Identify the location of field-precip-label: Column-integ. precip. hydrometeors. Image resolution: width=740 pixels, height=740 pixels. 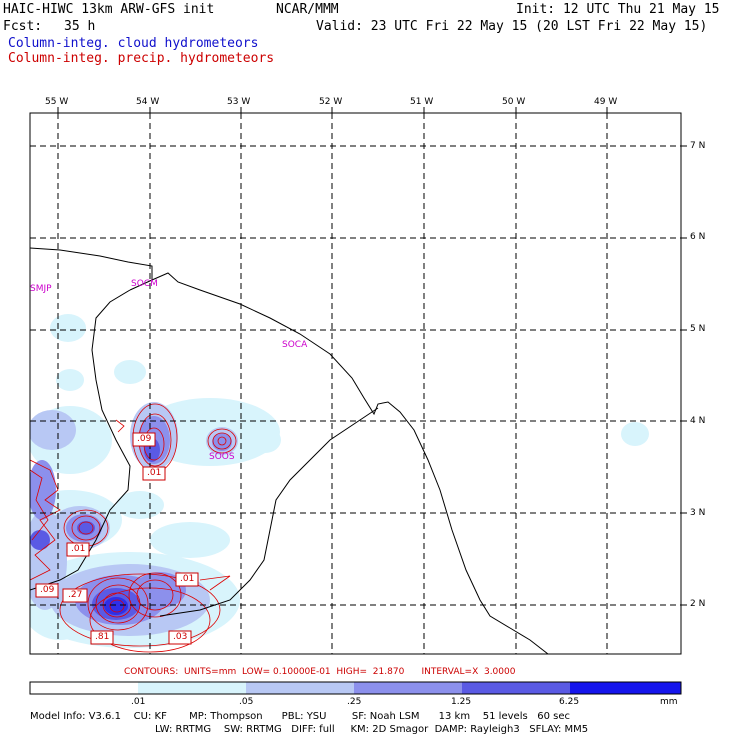
(141, 58).